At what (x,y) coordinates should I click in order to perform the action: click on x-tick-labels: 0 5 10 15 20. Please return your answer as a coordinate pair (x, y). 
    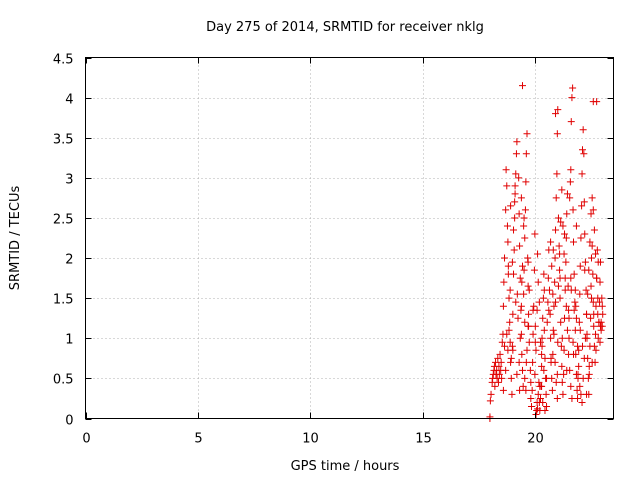
    Looking at the image, I should click on (312, 439).